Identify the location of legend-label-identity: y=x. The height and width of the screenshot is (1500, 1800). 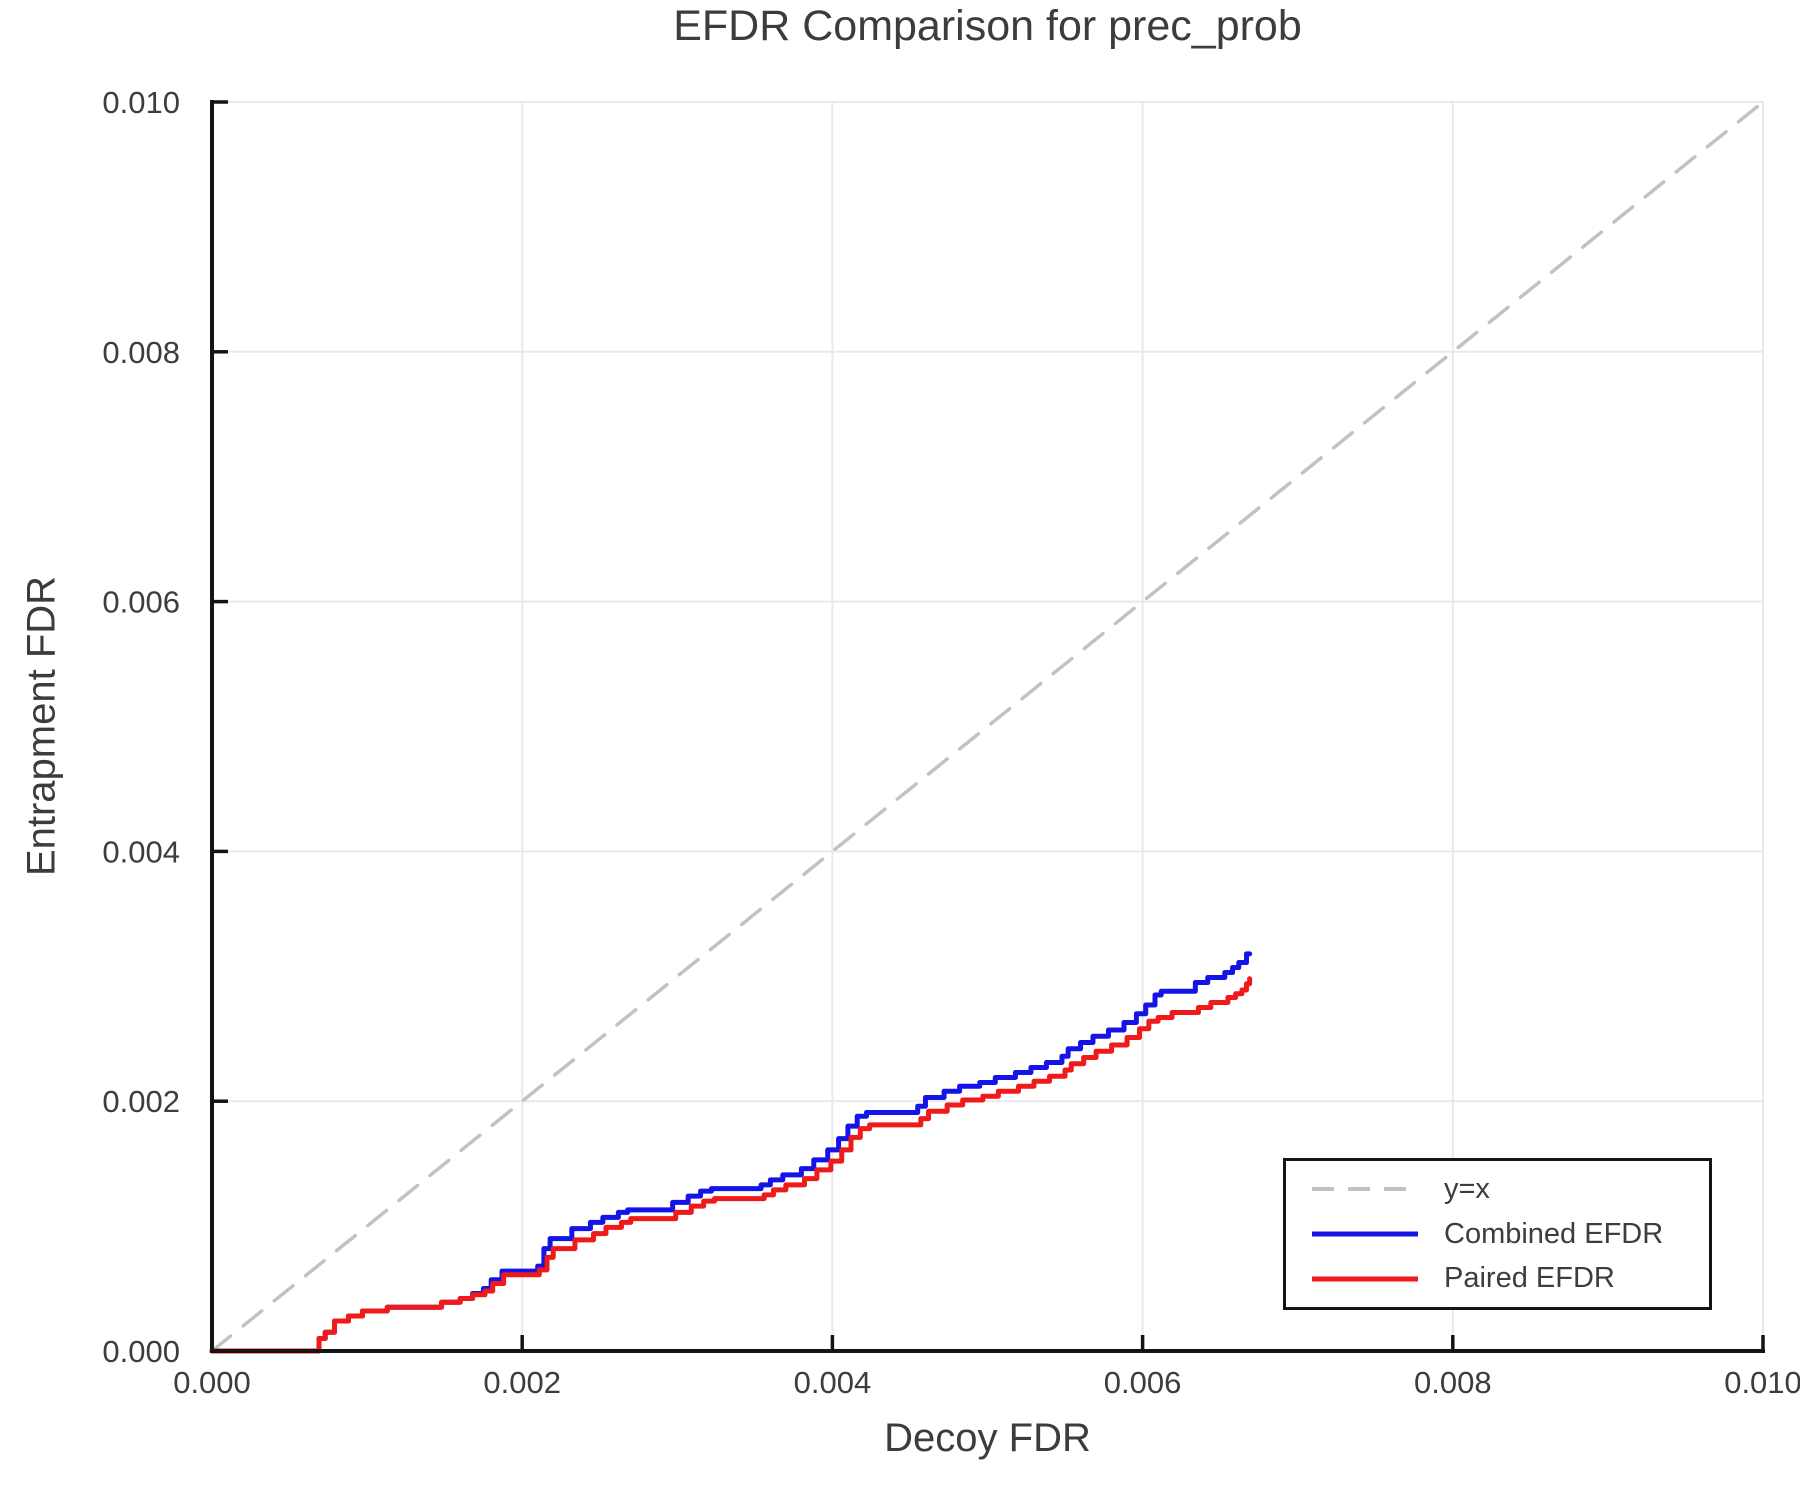
(1467, 1188).